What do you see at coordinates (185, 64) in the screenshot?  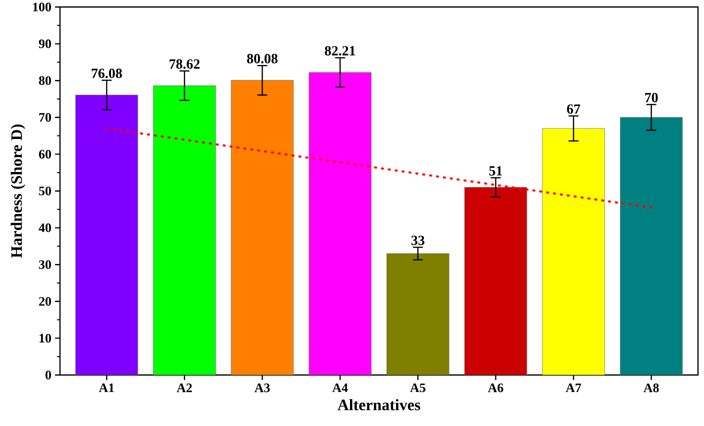 I see `data-label: 78.62` at bounding box center [185, 64].